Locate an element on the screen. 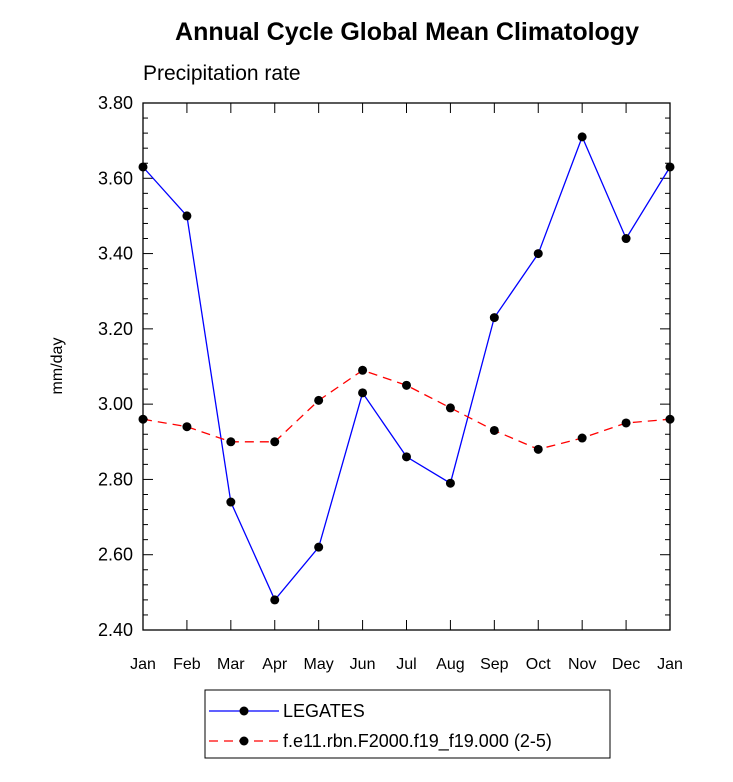 This screenshot has width=733, height=782. x-tick-label: Apr is located at coordinates (275, 664).